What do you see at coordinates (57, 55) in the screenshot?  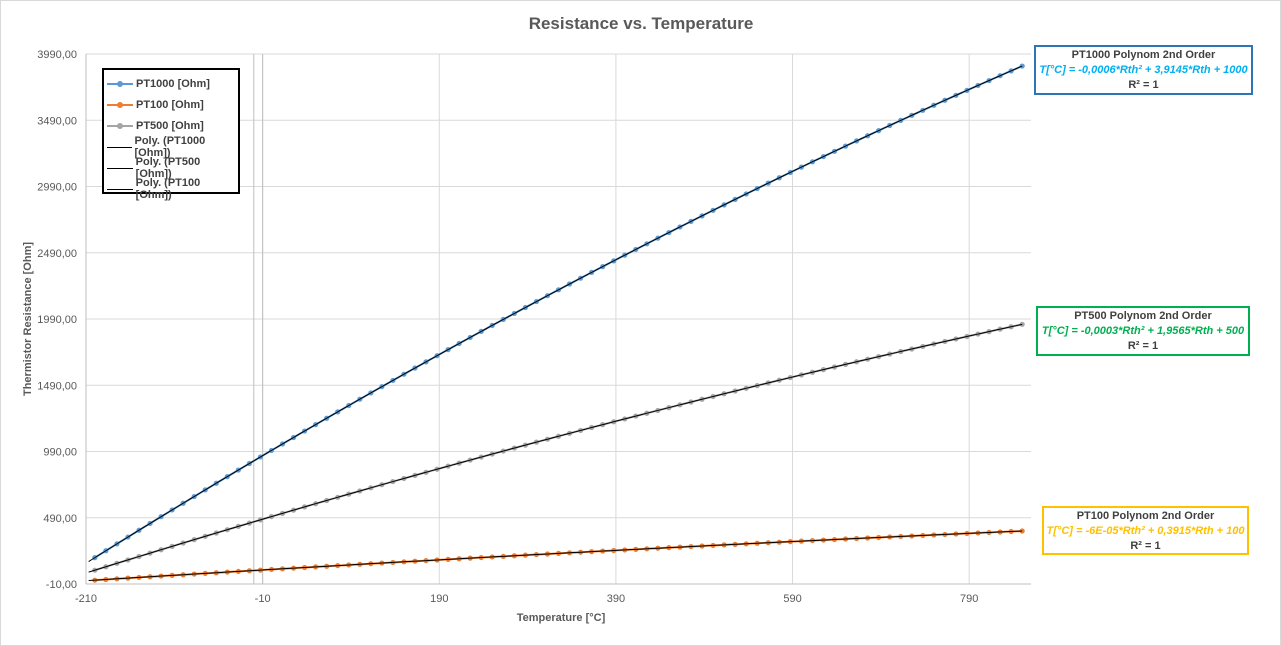 I see `y-tick-label: 3990,00` at bounding box center [57, 55].